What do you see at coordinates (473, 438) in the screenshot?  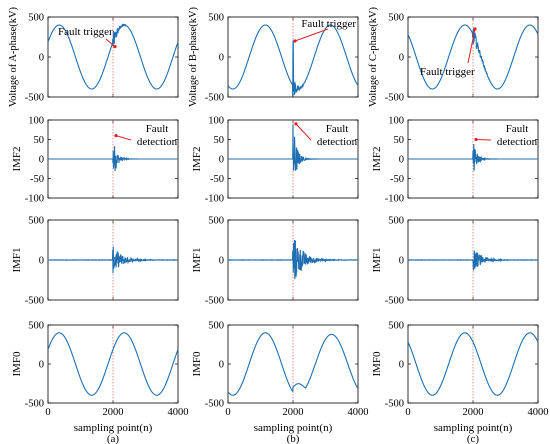 I see `panel-label: (c)` at bounding box center [473, 438].